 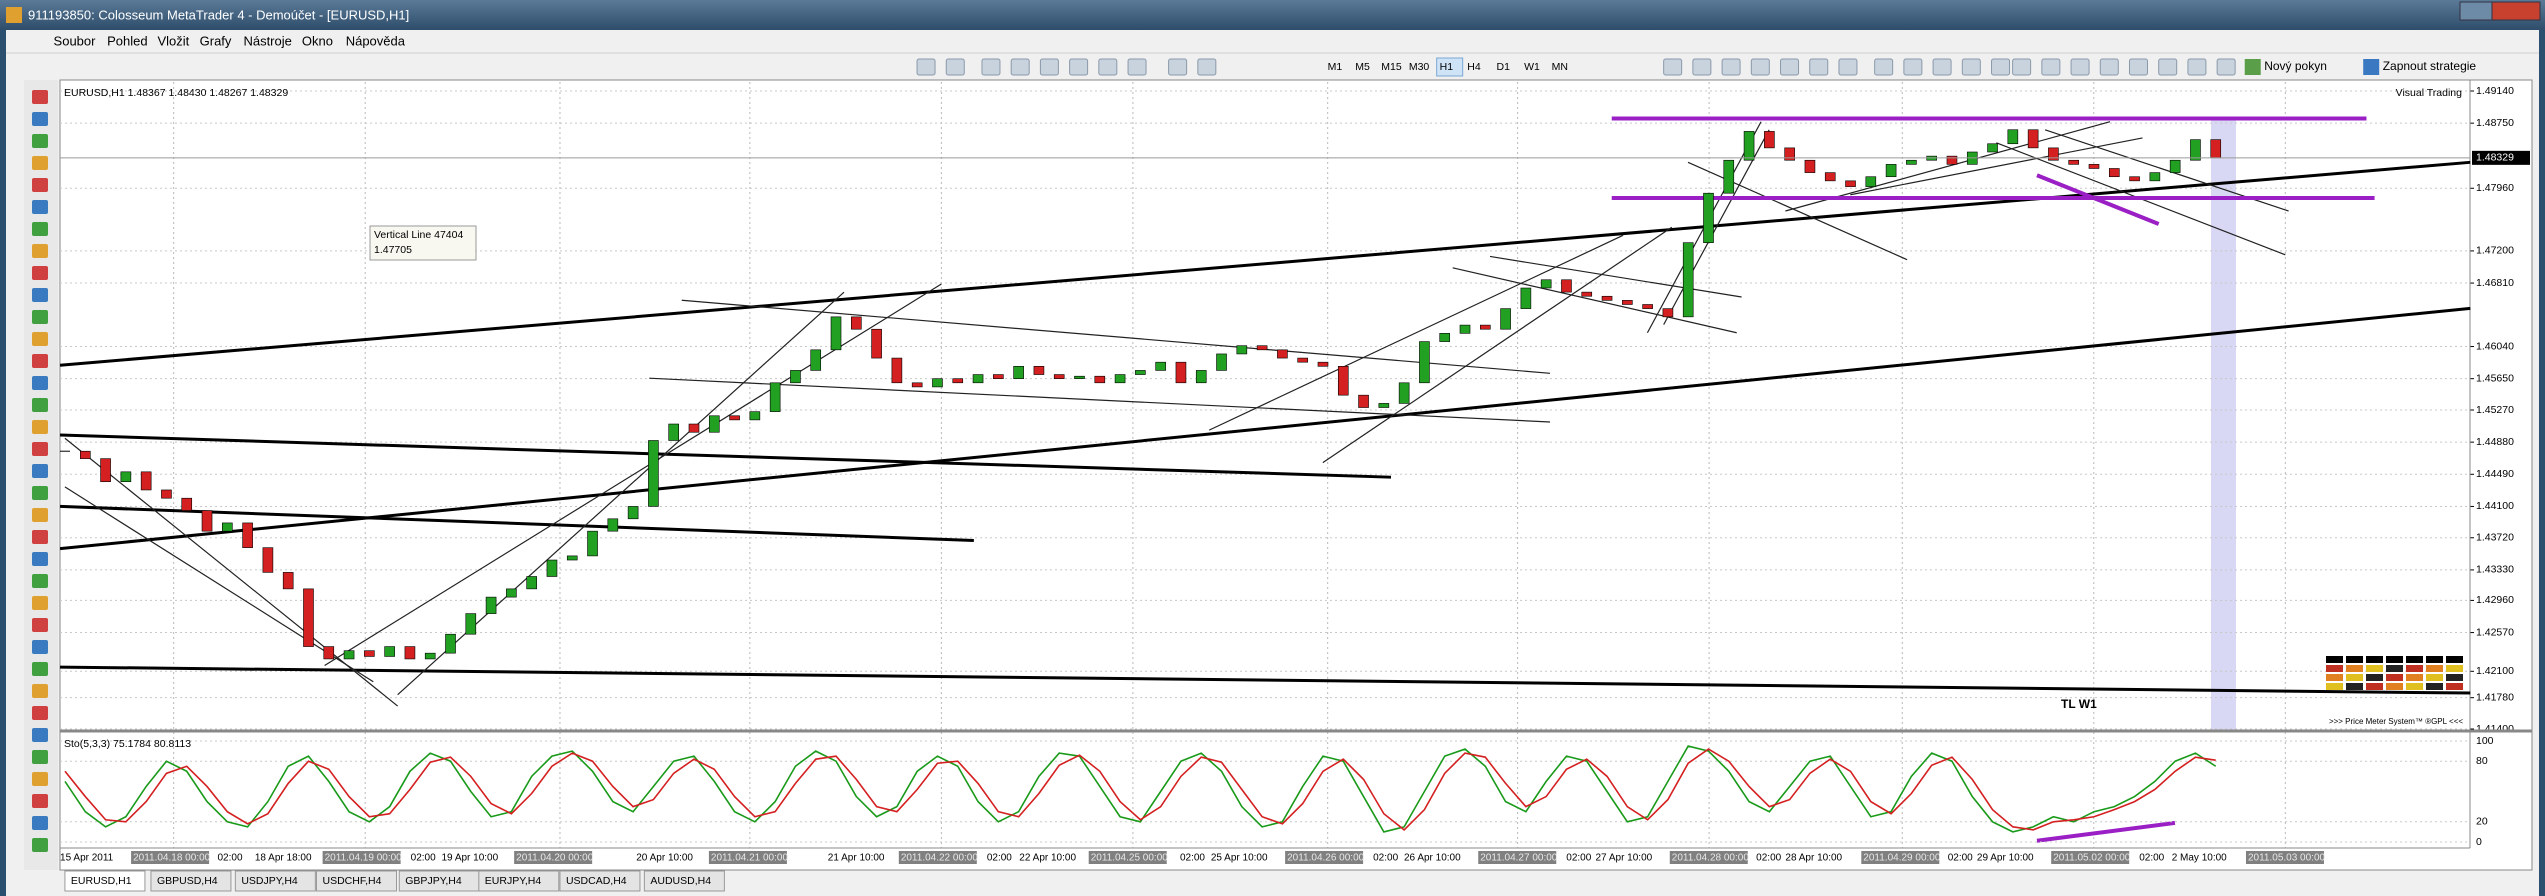 What do you see at coordinates (680, 881) in the screenshot?
I see `chart-tab-label: AUDUSD,H4` at bounding box center [680, 881].